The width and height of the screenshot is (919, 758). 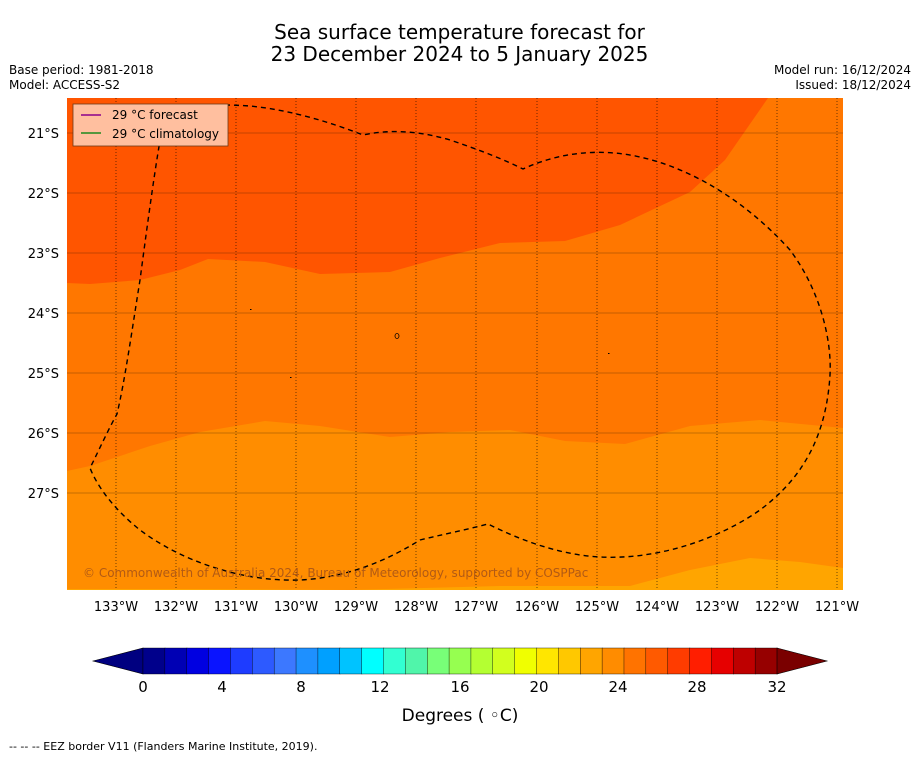 What do you see at coordinates (459, 54) in the screenshot?
I see `chart-title-line2: 23 December 2024 to 5 January 2025` at bounding box center [459, 54].